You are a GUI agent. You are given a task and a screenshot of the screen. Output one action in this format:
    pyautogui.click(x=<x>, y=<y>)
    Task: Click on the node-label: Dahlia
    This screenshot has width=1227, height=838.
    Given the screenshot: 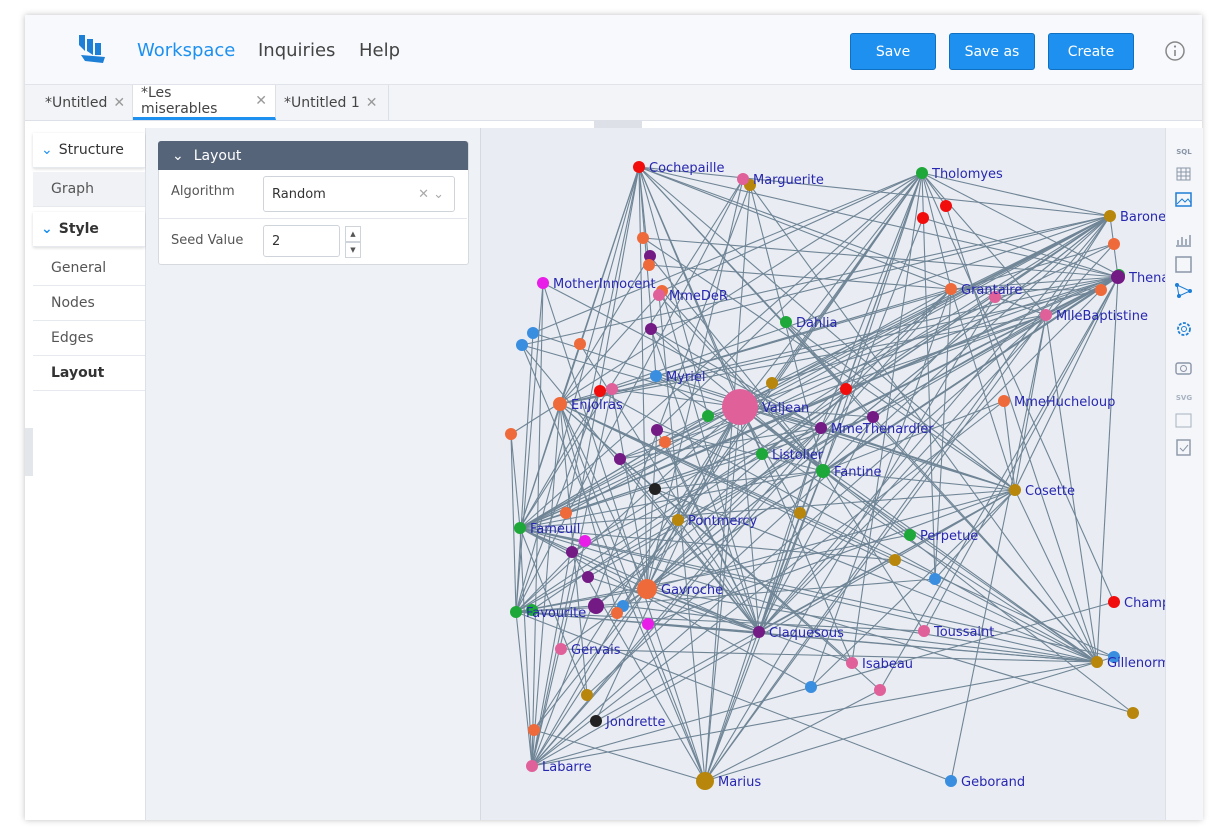 What is the action you would take?
    pyautogui.click(x=816, y=323)
    